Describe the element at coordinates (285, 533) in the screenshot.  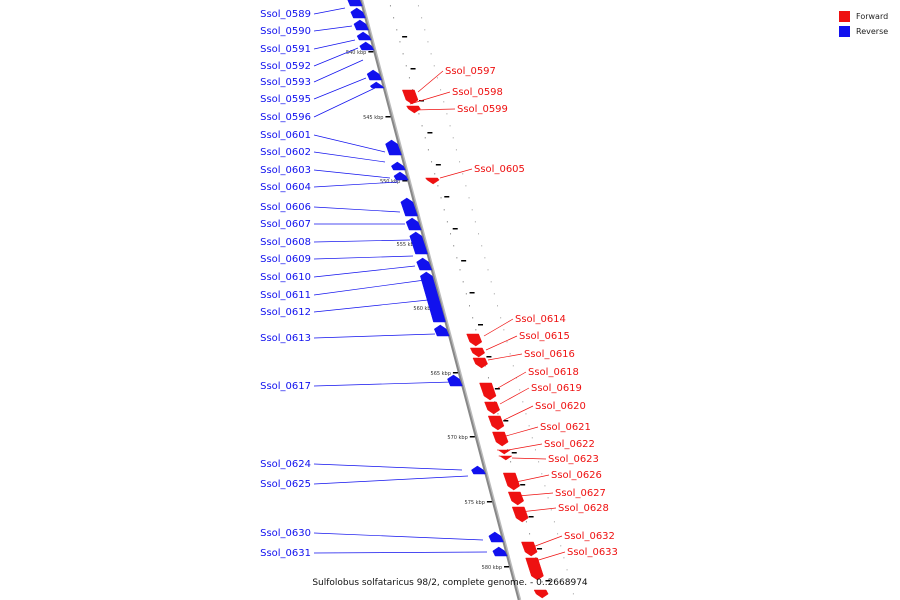
I see `reverse-gene-label: Ssol_0630` at that location.